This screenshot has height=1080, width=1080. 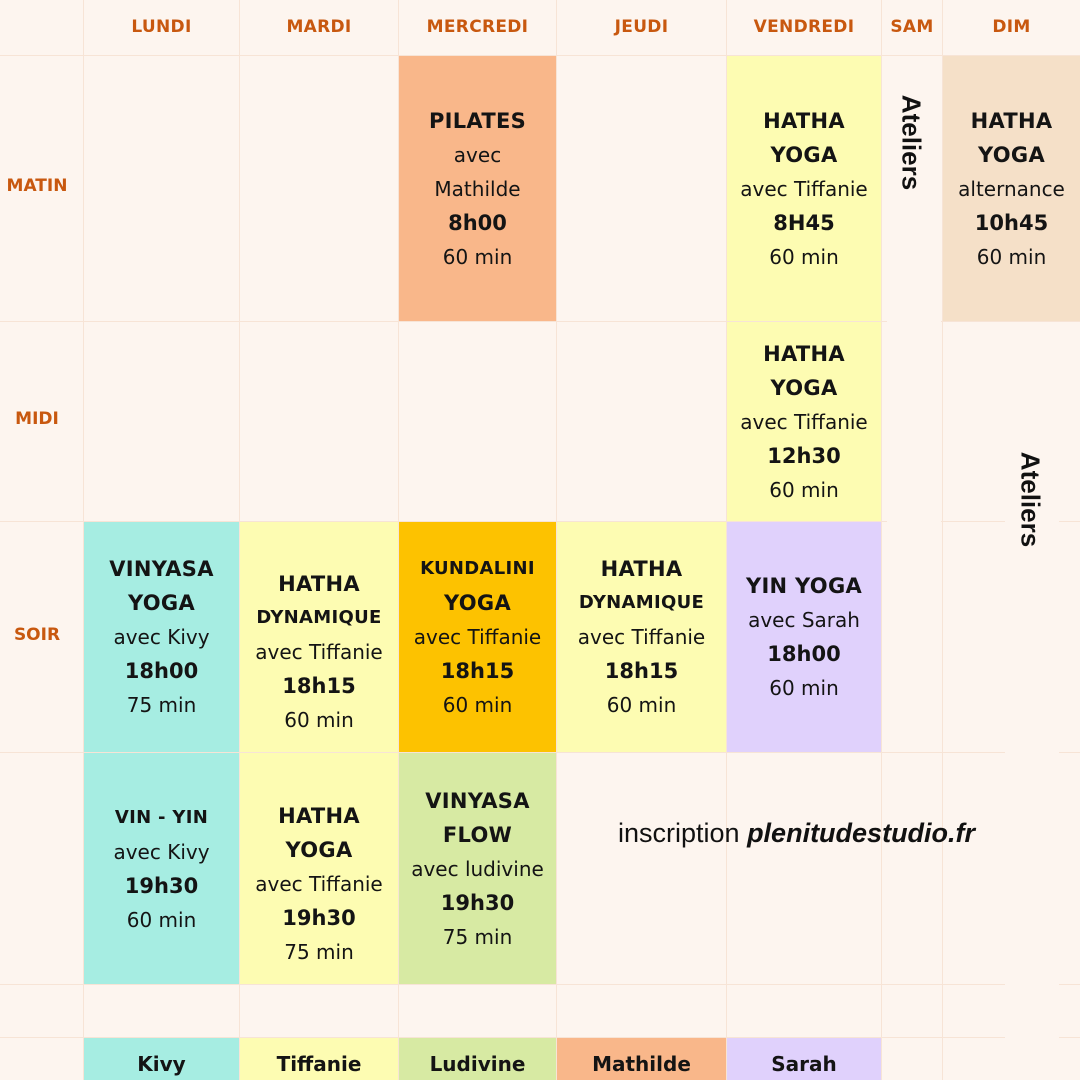 What do you see at coordinates (804, 1059) in the screenshot?
I see `legend-sarah: Sarah` at bounding box center [804, 1059].